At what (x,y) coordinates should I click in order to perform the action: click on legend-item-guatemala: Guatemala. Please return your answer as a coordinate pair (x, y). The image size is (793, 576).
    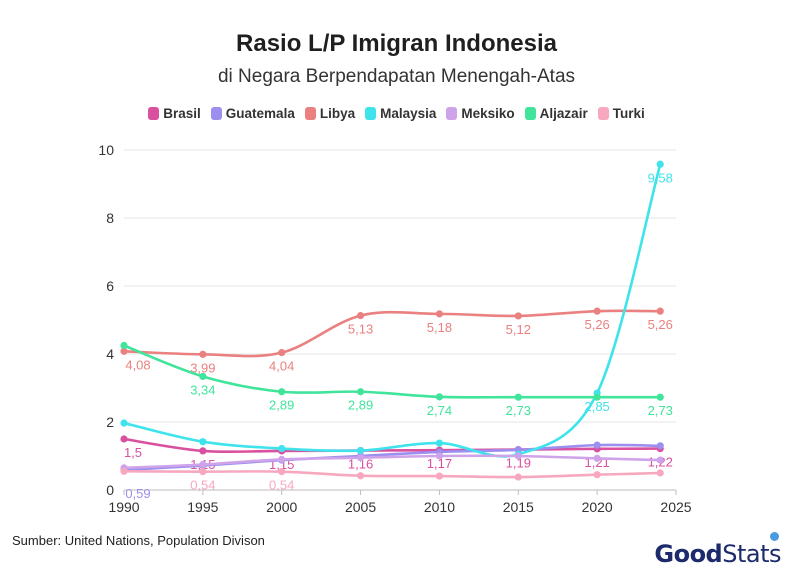
    Looking at the image, I should click on (252, 113).